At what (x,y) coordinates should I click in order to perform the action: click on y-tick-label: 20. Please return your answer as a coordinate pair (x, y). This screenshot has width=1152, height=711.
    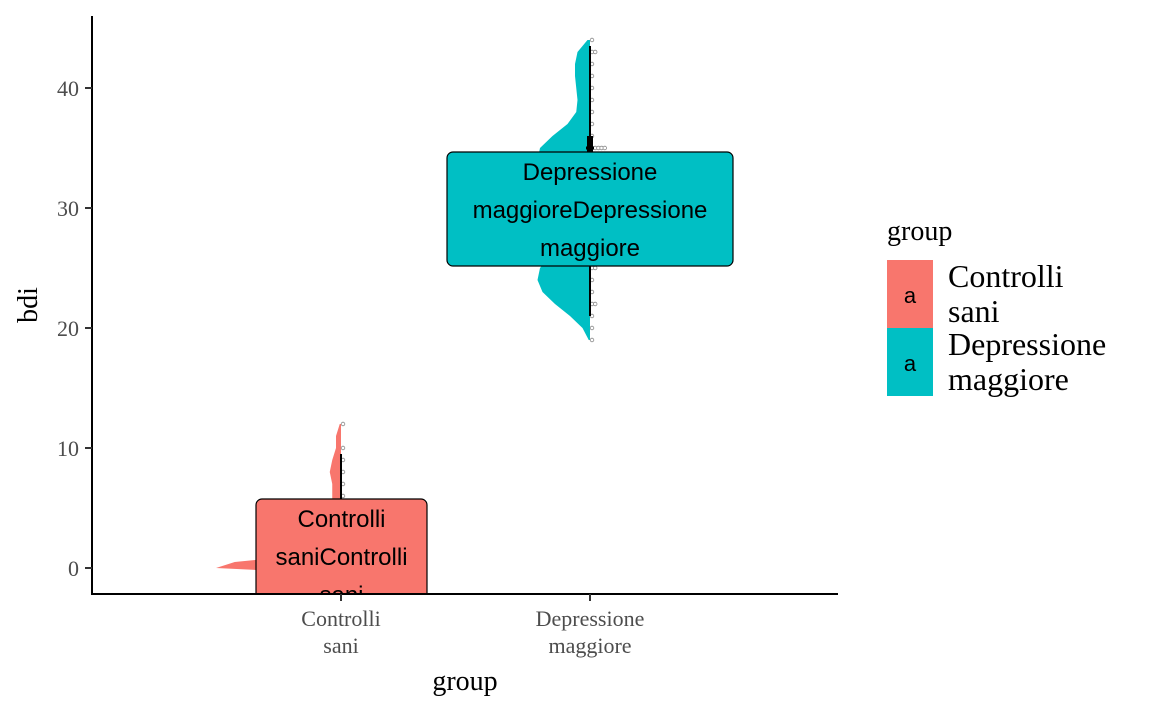
    Looking at the image, I should click on (68, 328).